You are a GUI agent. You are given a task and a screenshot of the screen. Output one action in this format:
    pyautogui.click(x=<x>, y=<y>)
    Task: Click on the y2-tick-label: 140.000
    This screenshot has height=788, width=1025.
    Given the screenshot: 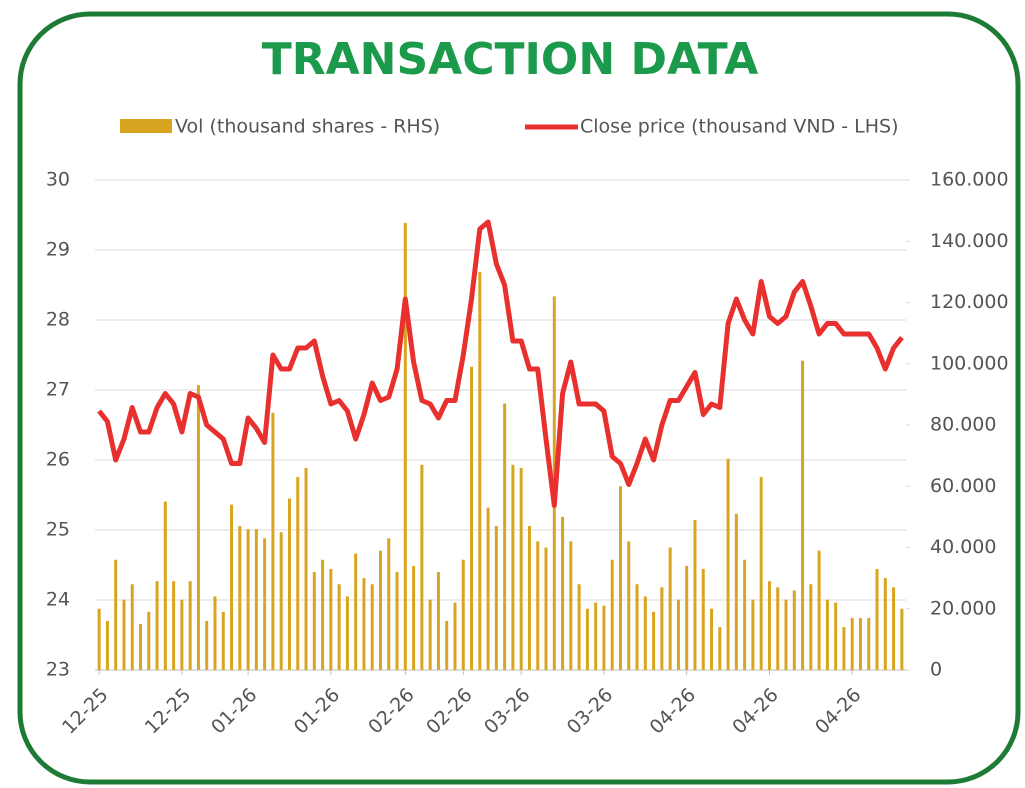 What is the action you would take?
    pyautogui.click(x=969, y=241)
    